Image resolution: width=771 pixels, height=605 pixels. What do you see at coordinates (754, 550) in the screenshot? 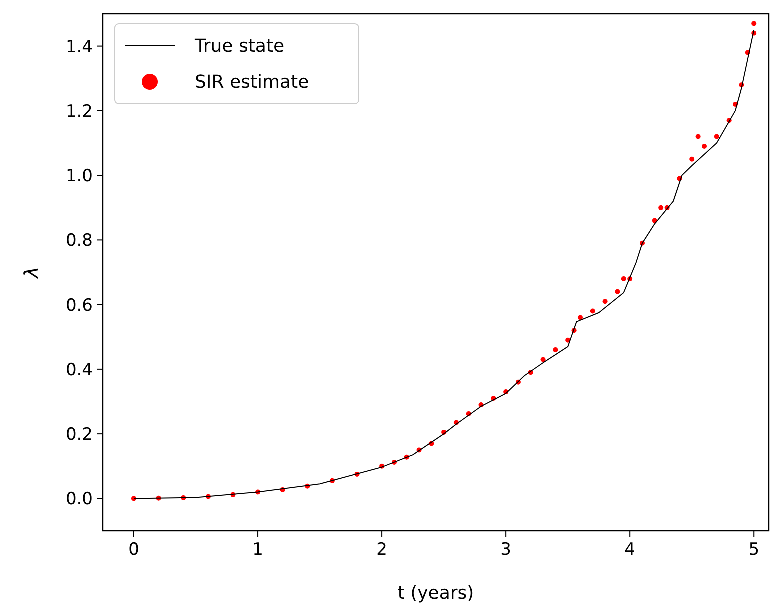
I see `x-tick-label: 5` at bounding box center [754, 550].